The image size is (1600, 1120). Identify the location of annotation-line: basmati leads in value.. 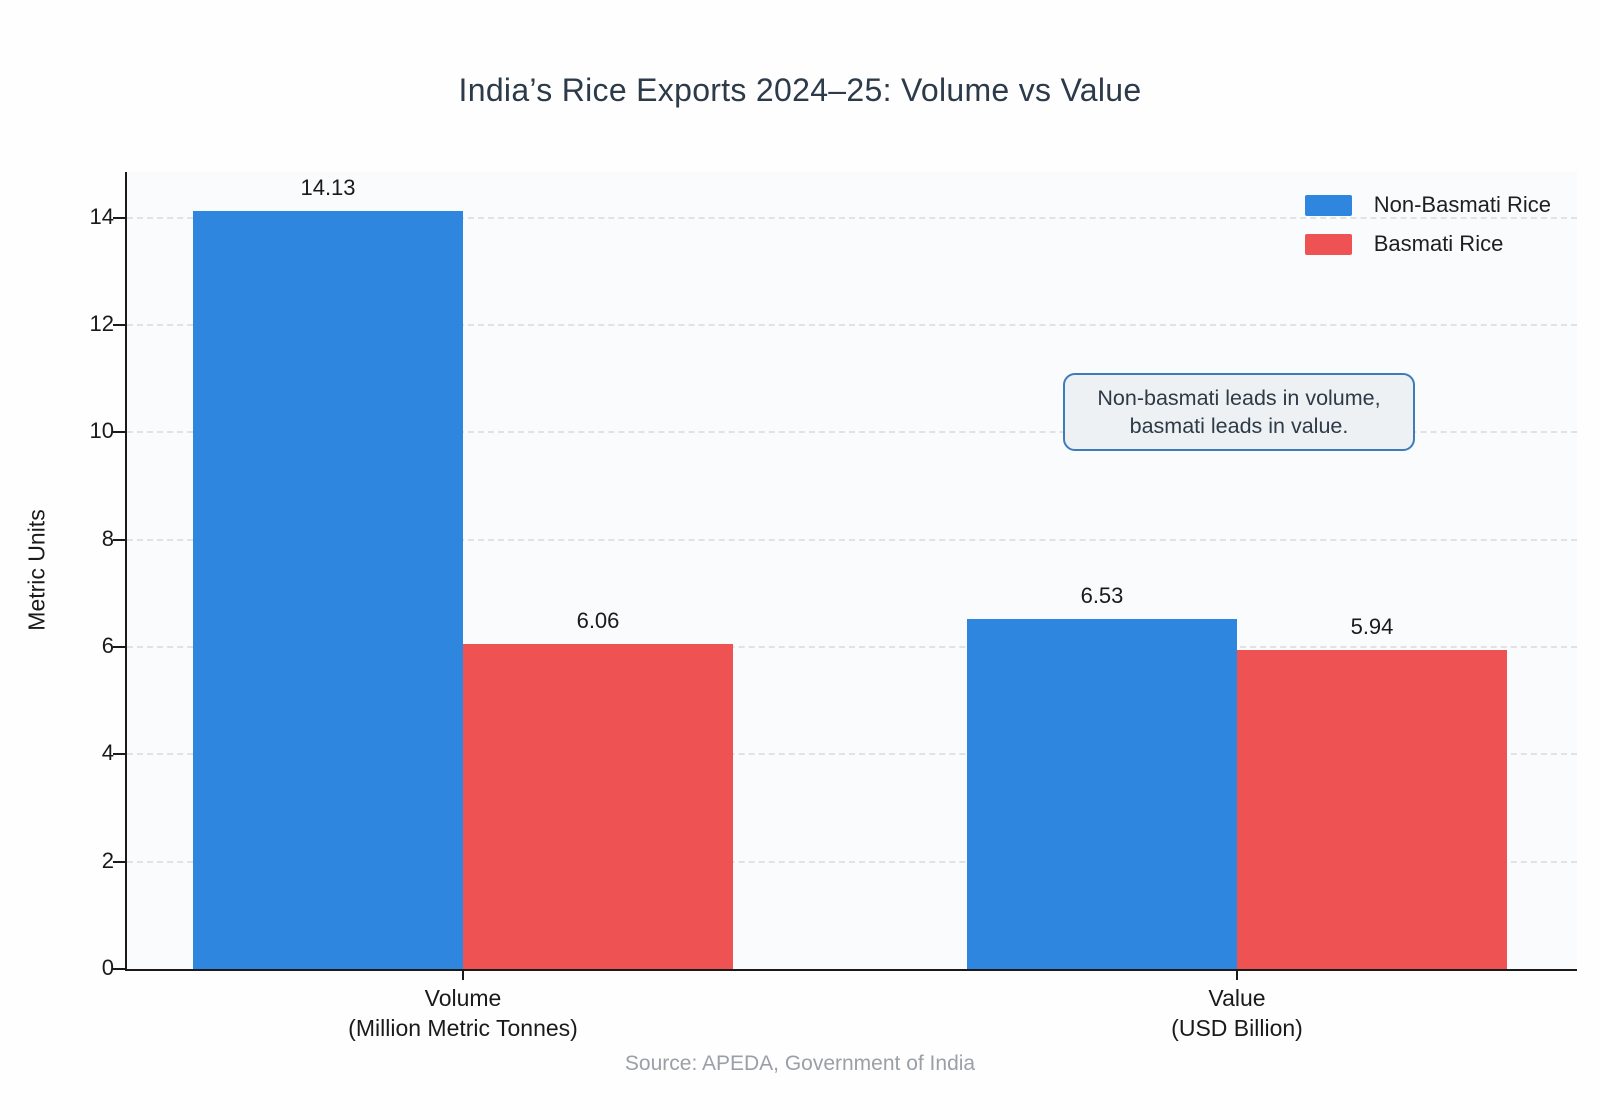
(1239, 426).